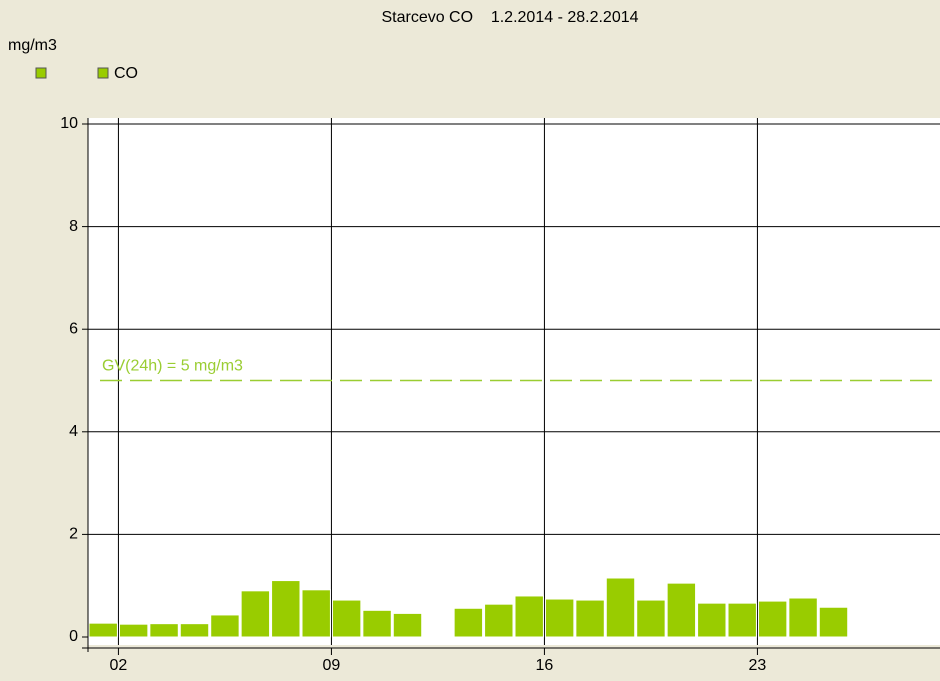 The width and height of the screenshot is (940, 681). What do you see at coordinates (73, 431) in the screenshot?
I see `y-tick-label: 4` at bounding box center [73, 431].